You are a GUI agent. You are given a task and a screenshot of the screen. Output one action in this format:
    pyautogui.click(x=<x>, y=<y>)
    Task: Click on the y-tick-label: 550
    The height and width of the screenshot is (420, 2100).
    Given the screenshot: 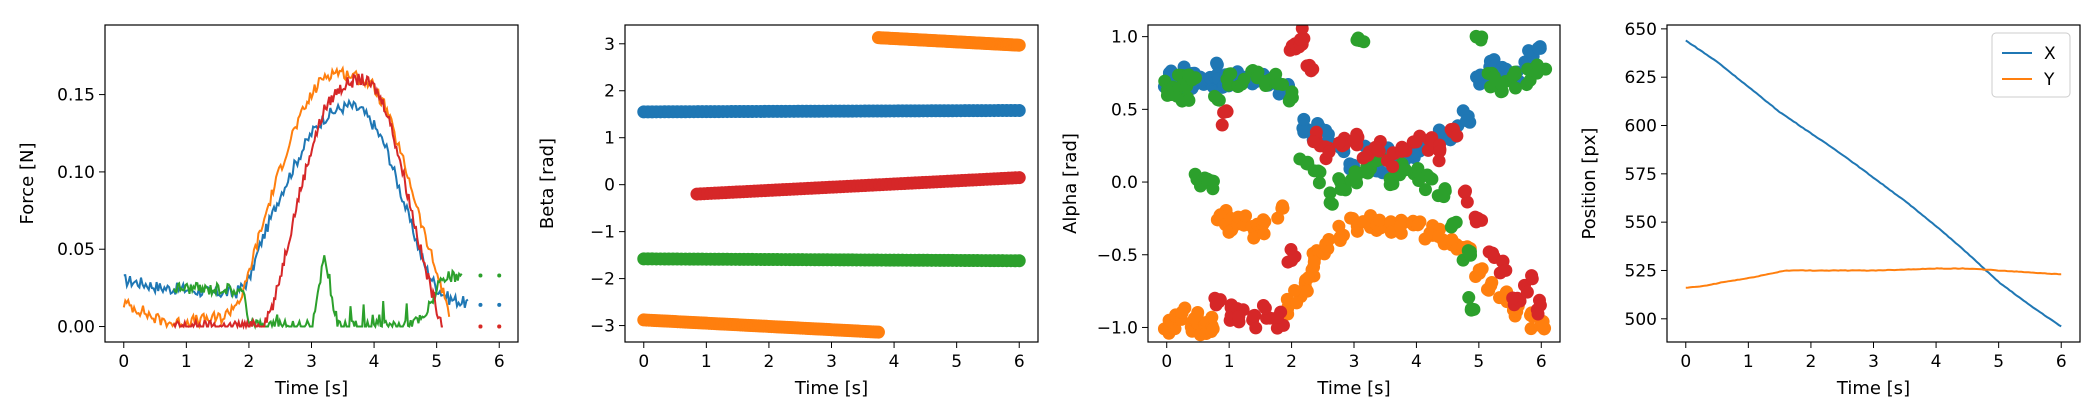 What is the action you would take?
    pyautogui.click(x=1641, y=223)
    